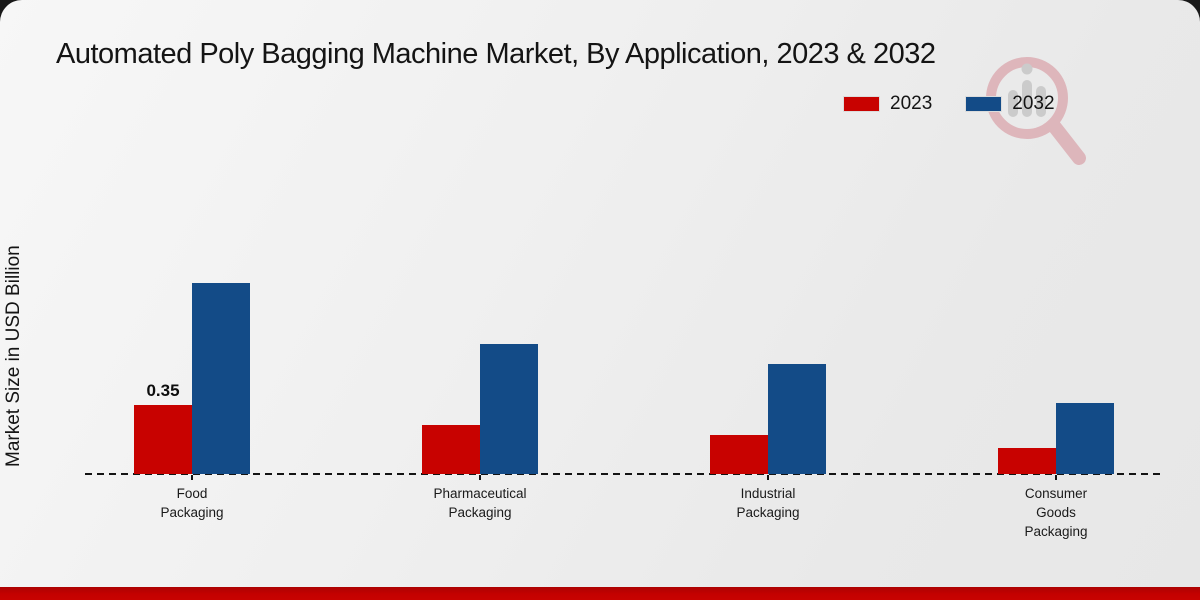 The image size is (1200, 600). I want to click on footer-accent-bar, so click(600, 593).